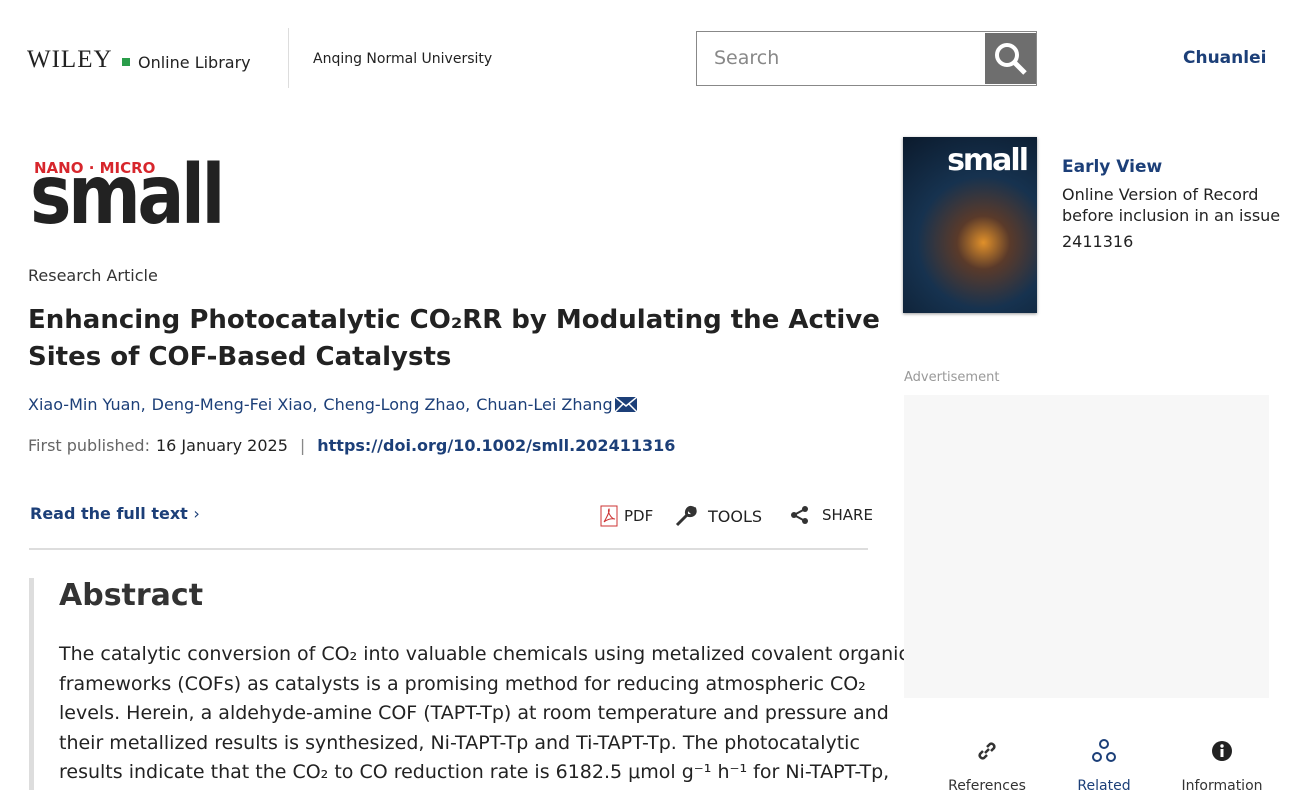 This screenshot has height=794, width=1310. What do you see at coordinates (448, 549) in the screenshot?
I see `rule` at bounding box center [448, 549].